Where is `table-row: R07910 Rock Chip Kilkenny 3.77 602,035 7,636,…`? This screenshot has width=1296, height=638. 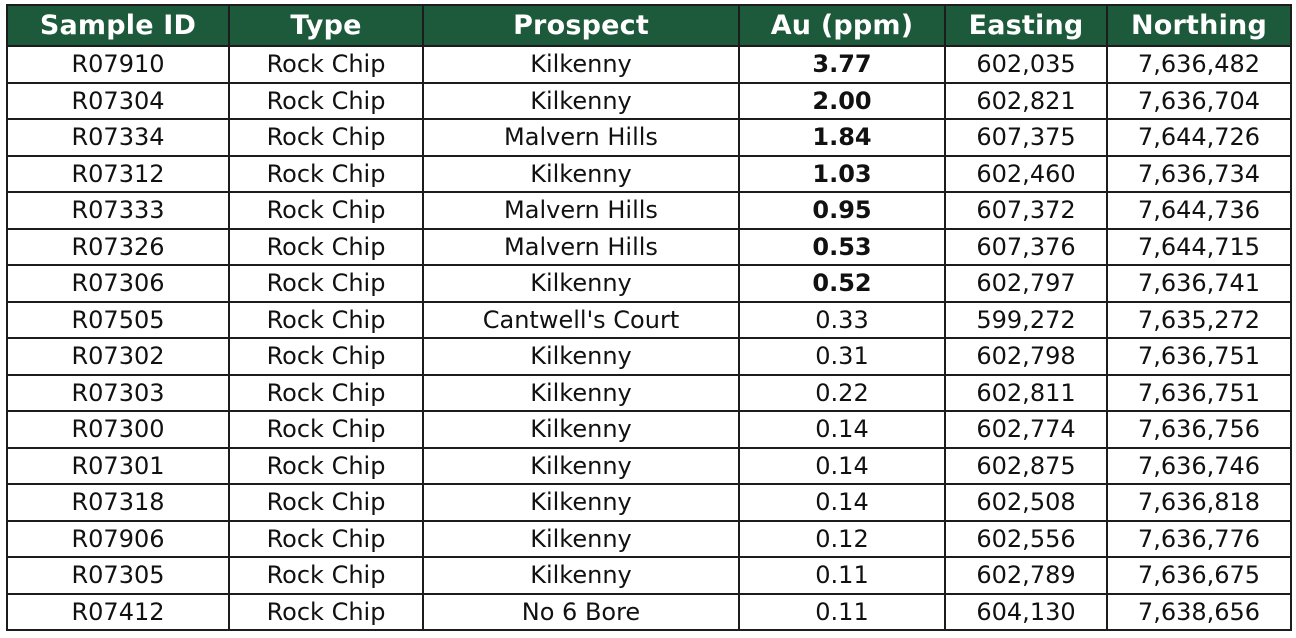
table-row: R07910 Rock Chip Kilkenny 3.77 602,035 7,636,… is located at coordinates (649, 64).